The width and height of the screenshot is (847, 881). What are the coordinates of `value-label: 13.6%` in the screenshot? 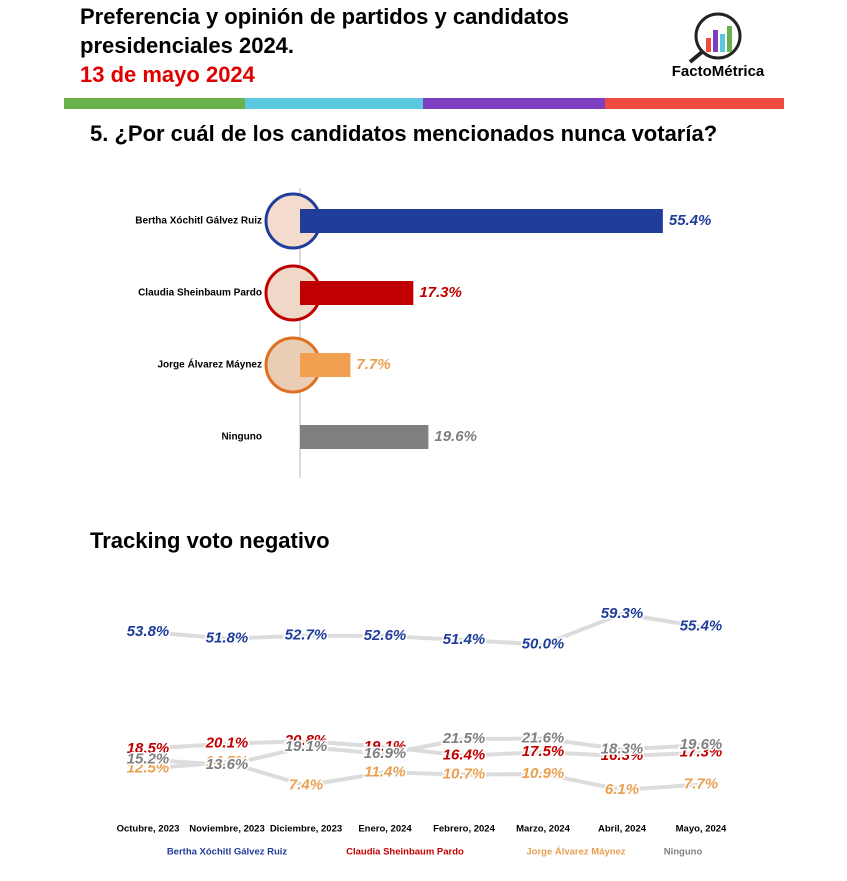 It's located at (227, 764).